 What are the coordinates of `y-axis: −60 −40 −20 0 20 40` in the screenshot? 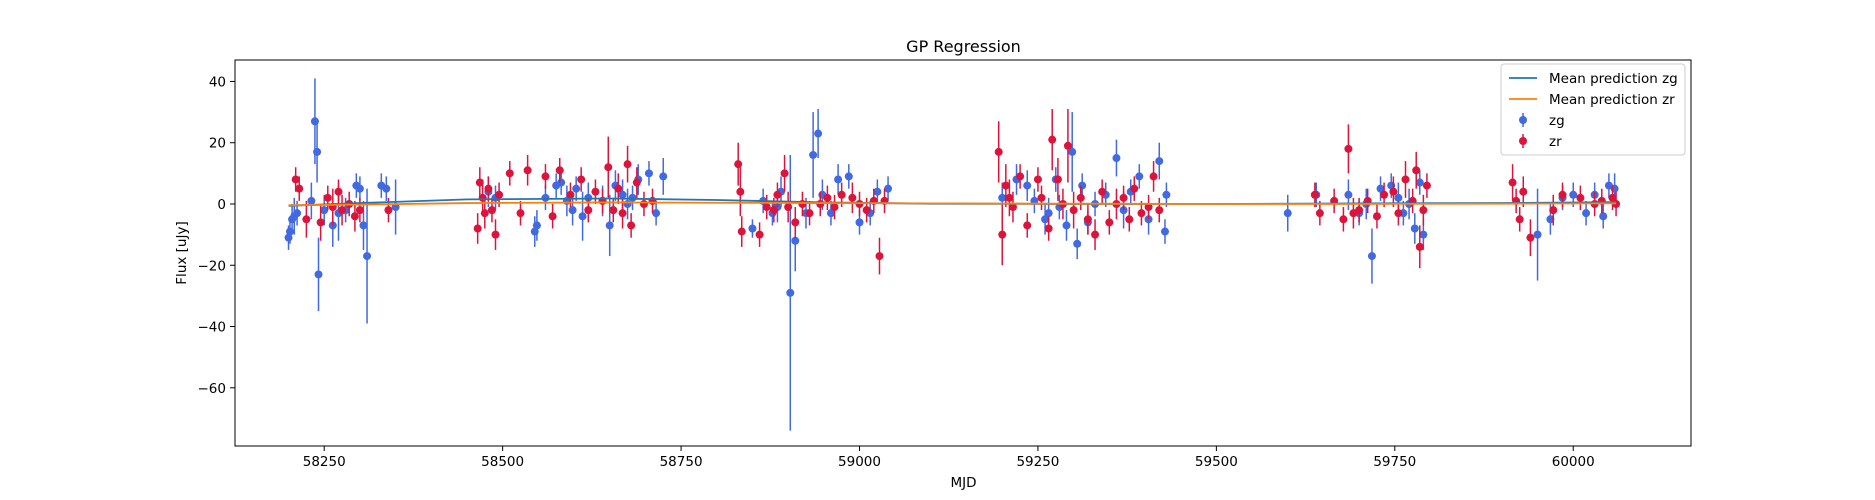 It's located at (216, 235).